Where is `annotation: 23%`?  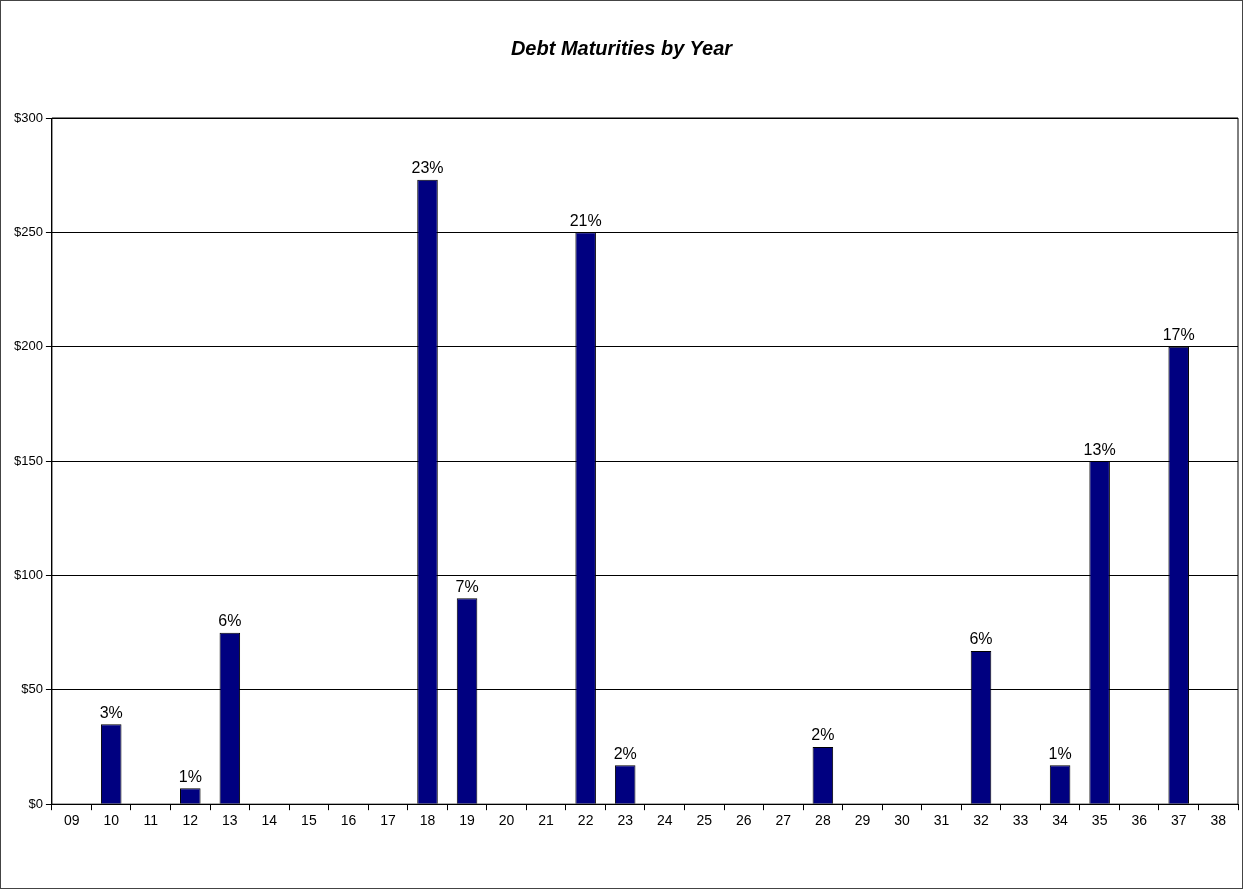
annotation: 23% is located at coordinates (427, 168).